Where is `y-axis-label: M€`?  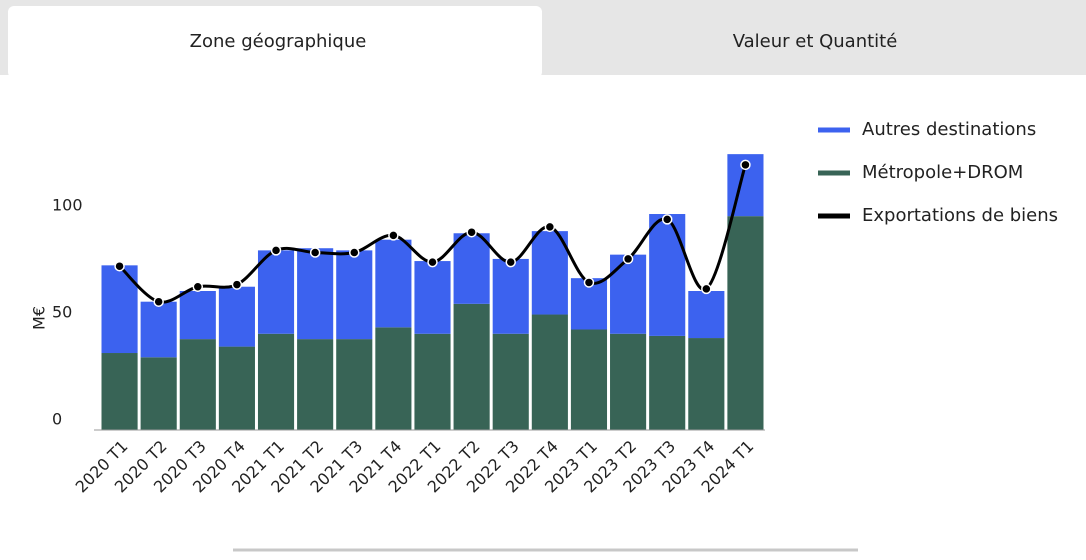
y-axis-label: M€ is located at coordinates (39, 318).